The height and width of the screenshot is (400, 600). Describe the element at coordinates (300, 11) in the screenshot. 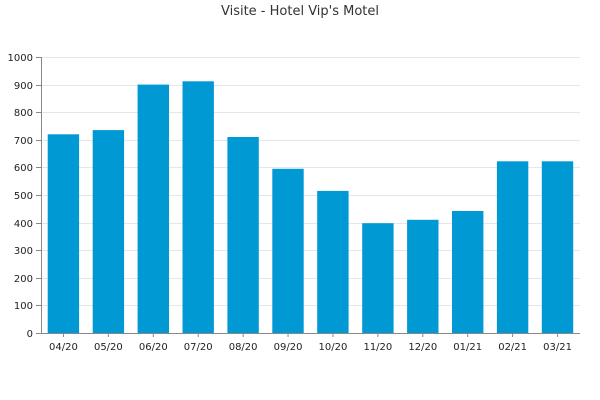

I see `chart-title: Visite - Hotel Vip's Motel` at that location.